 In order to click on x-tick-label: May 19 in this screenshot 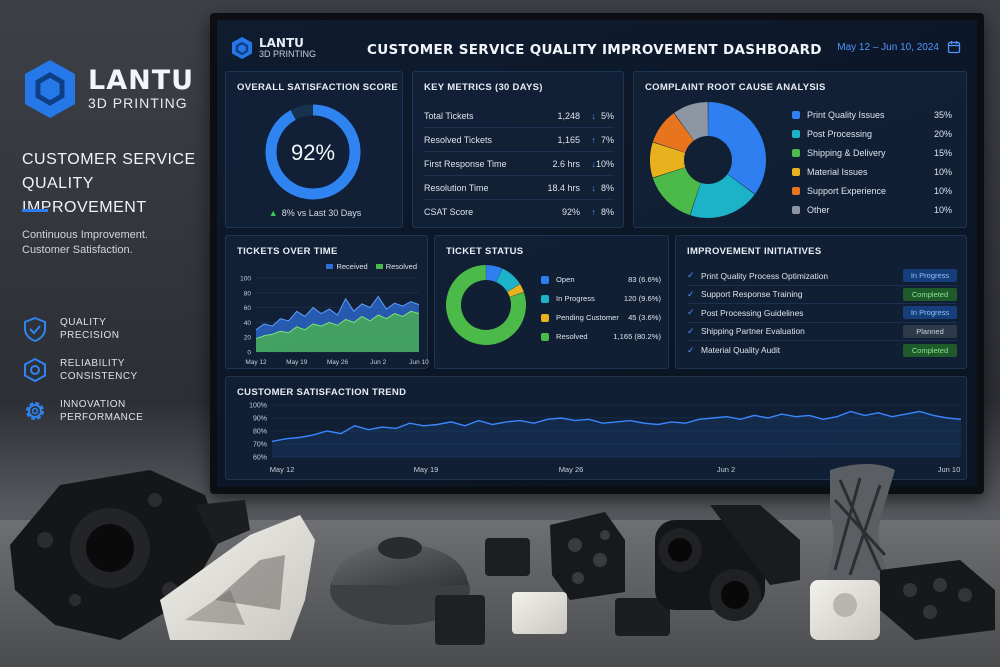, I will do `click(297, 362)`.